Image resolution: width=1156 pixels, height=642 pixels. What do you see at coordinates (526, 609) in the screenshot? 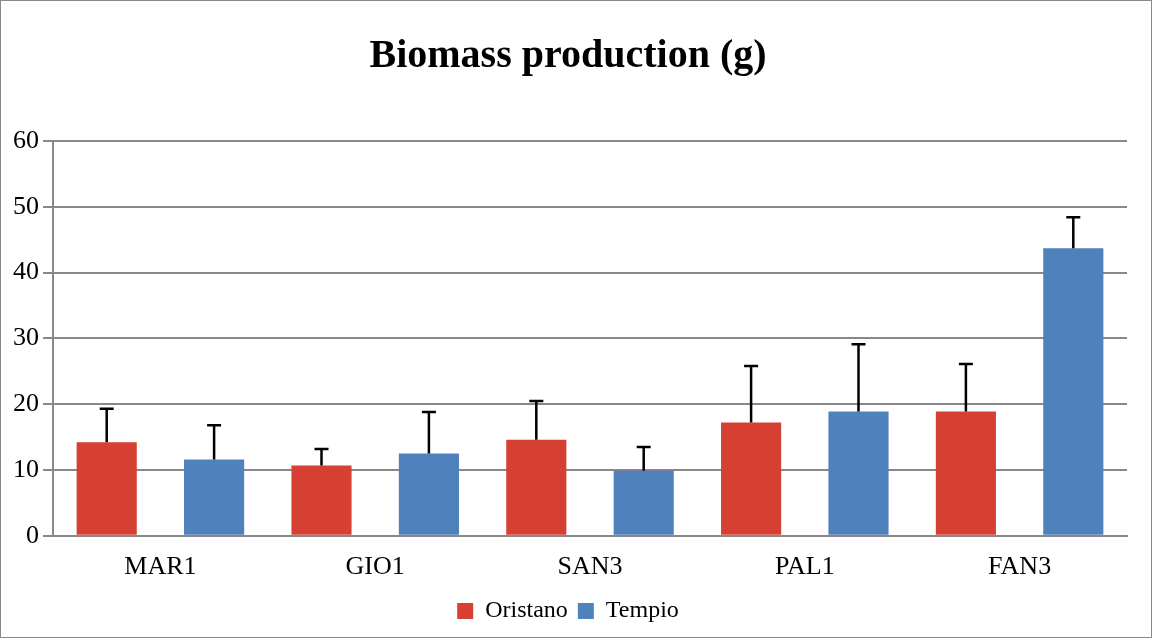
I see `legend-label: Oristano` at bounding box center [526, 609].